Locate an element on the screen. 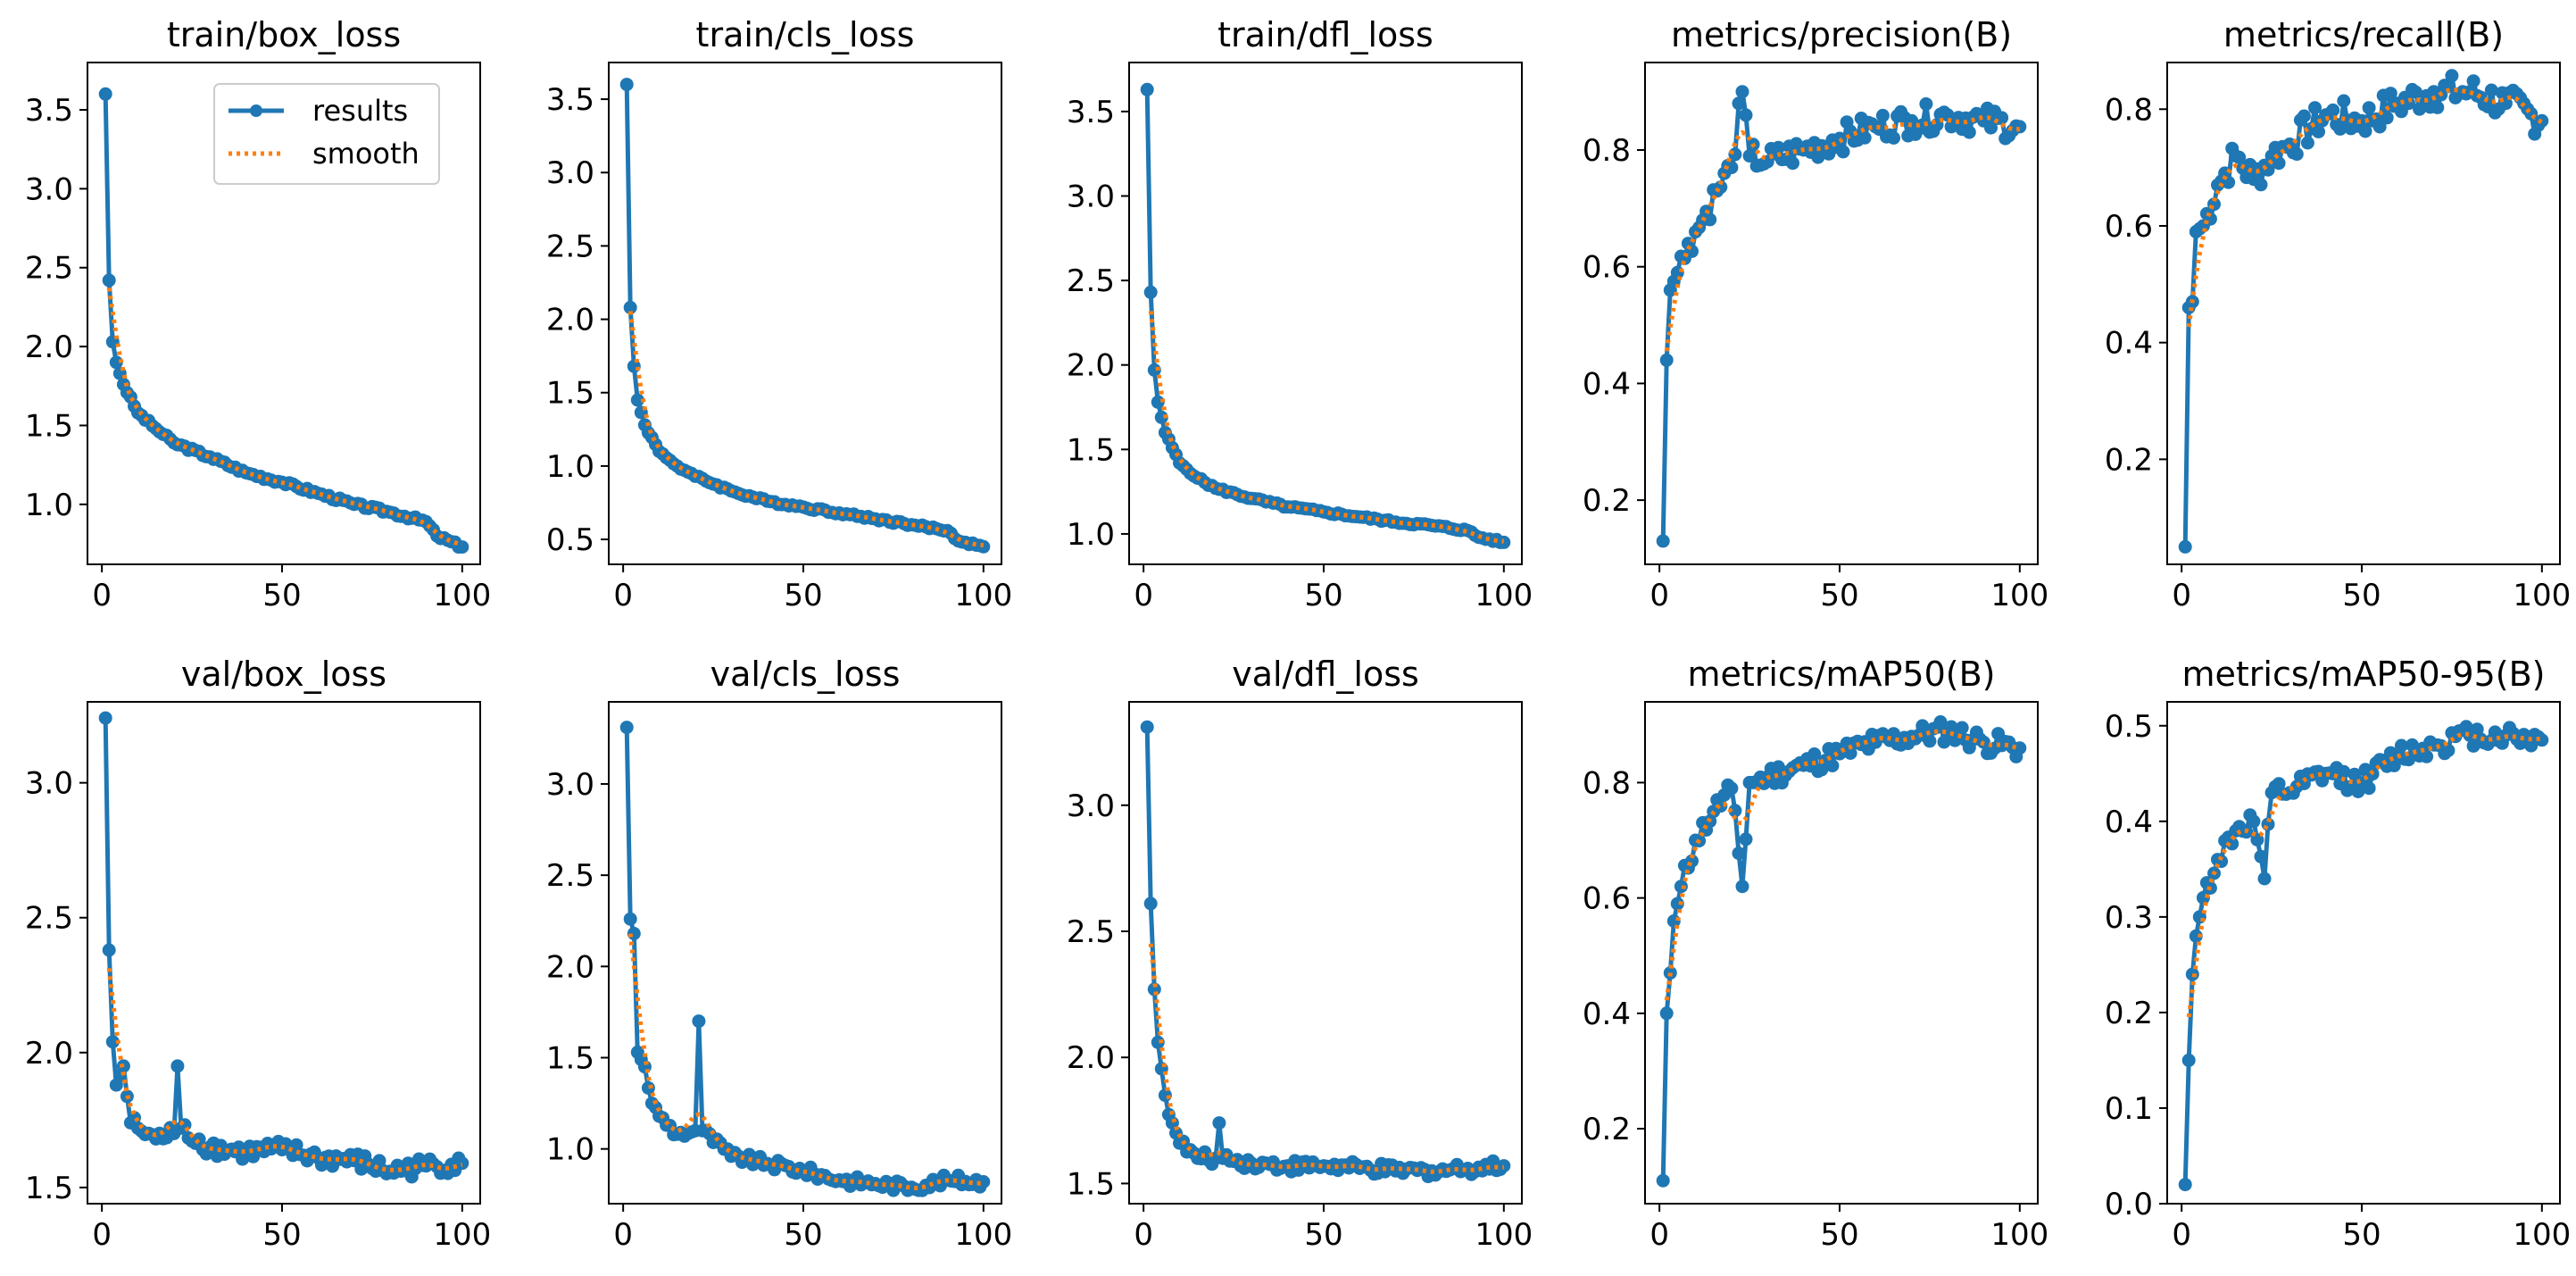 This screenshot has height=1276, width=2576. subplot-title: metrics/recall(B) is located at coordinates (2364, 34).